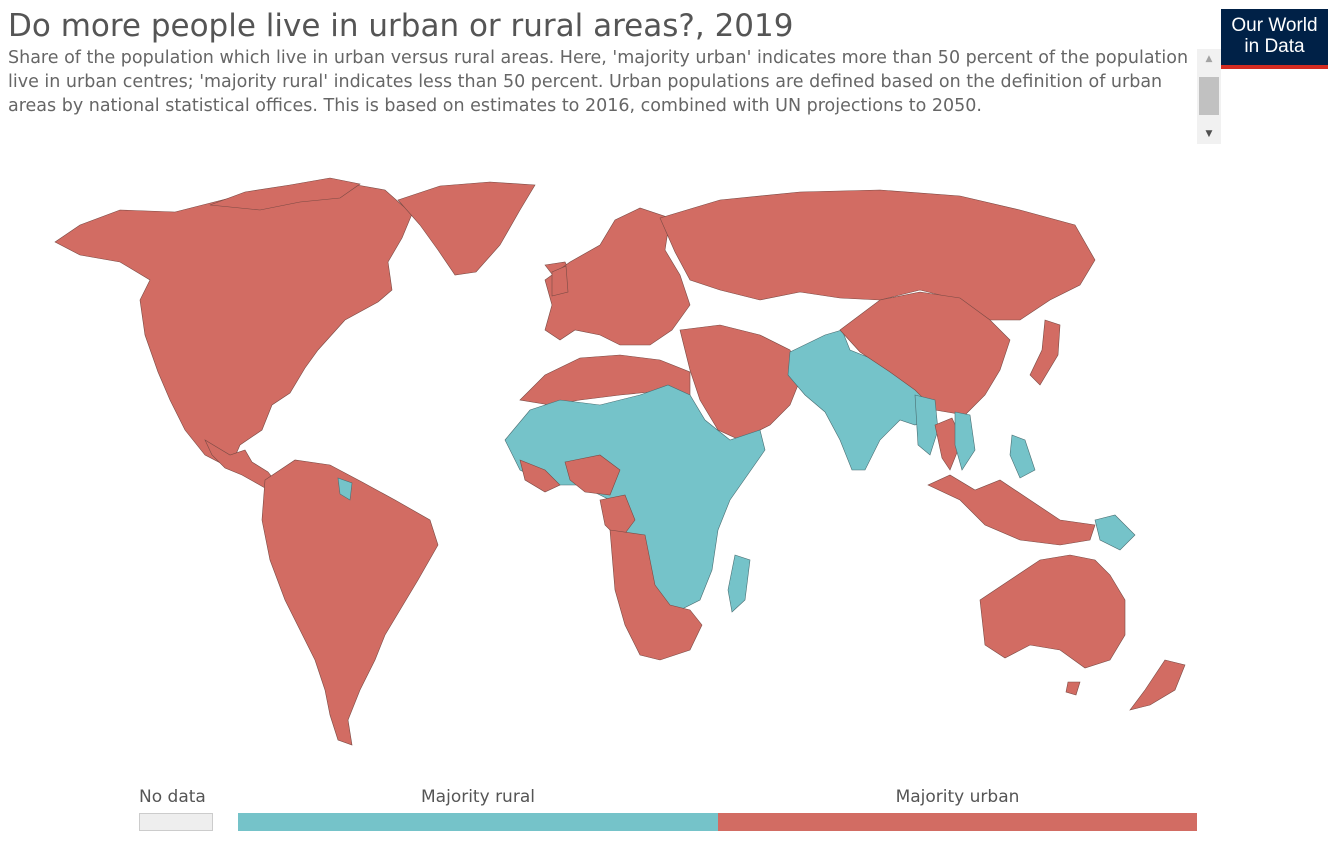 This screenshot has width=1341, height=851. I want to click on region-canadian-arctic, so click(285, 194).